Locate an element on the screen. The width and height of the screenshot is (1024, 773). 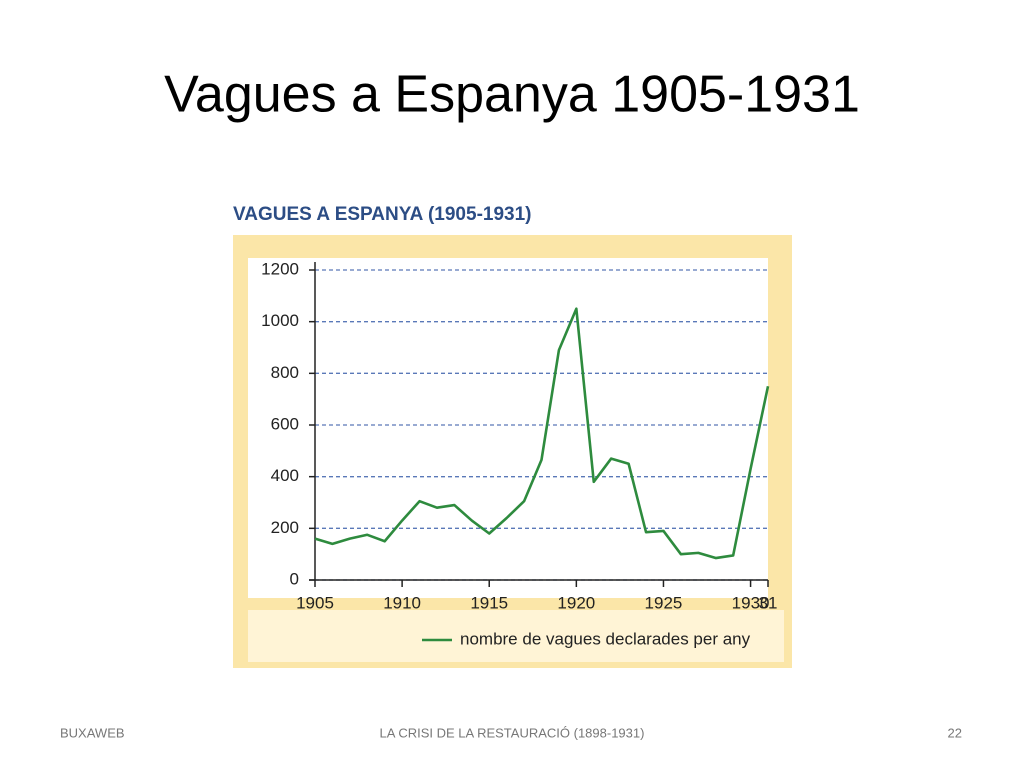
y-tick-label: 400 is located at coordinates (285, 475).